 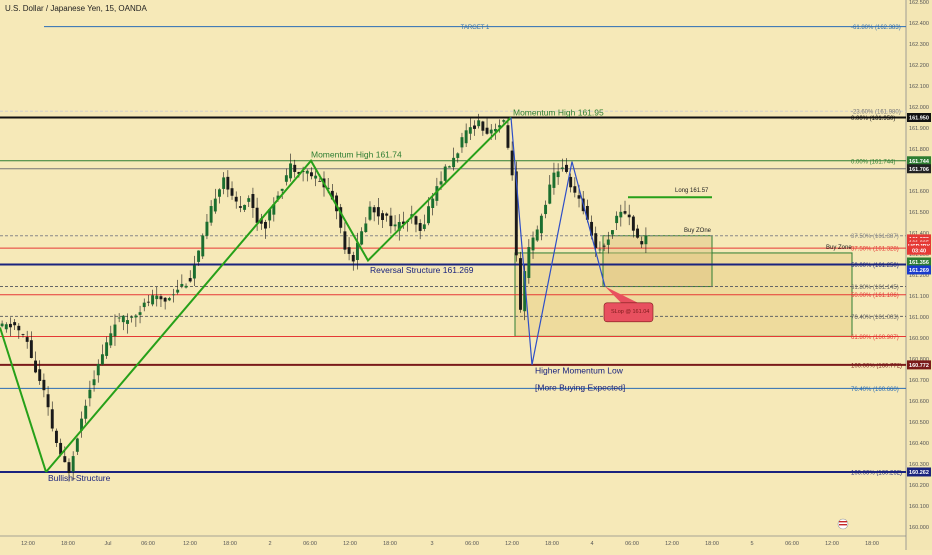 I want to click on y-tick-label: 160.700, so click(x=919, y=381).